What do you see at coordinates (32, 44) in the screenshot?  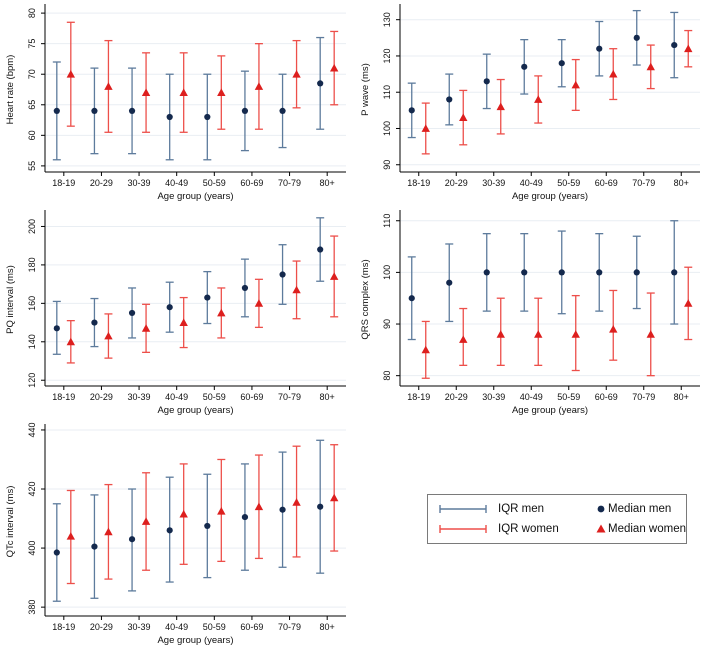 I see `svg-text: 75` at bounding box center [32, 44].